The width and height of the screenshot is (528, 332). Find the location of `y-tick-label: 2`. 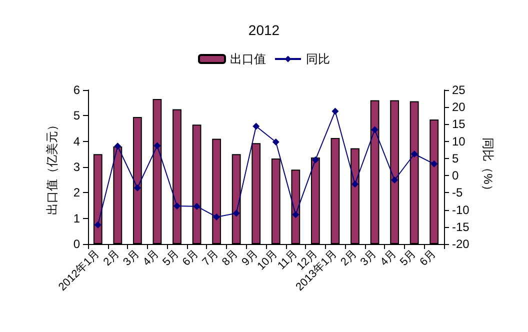

y-tick-label: 2 is located at coordinates (76, 193).